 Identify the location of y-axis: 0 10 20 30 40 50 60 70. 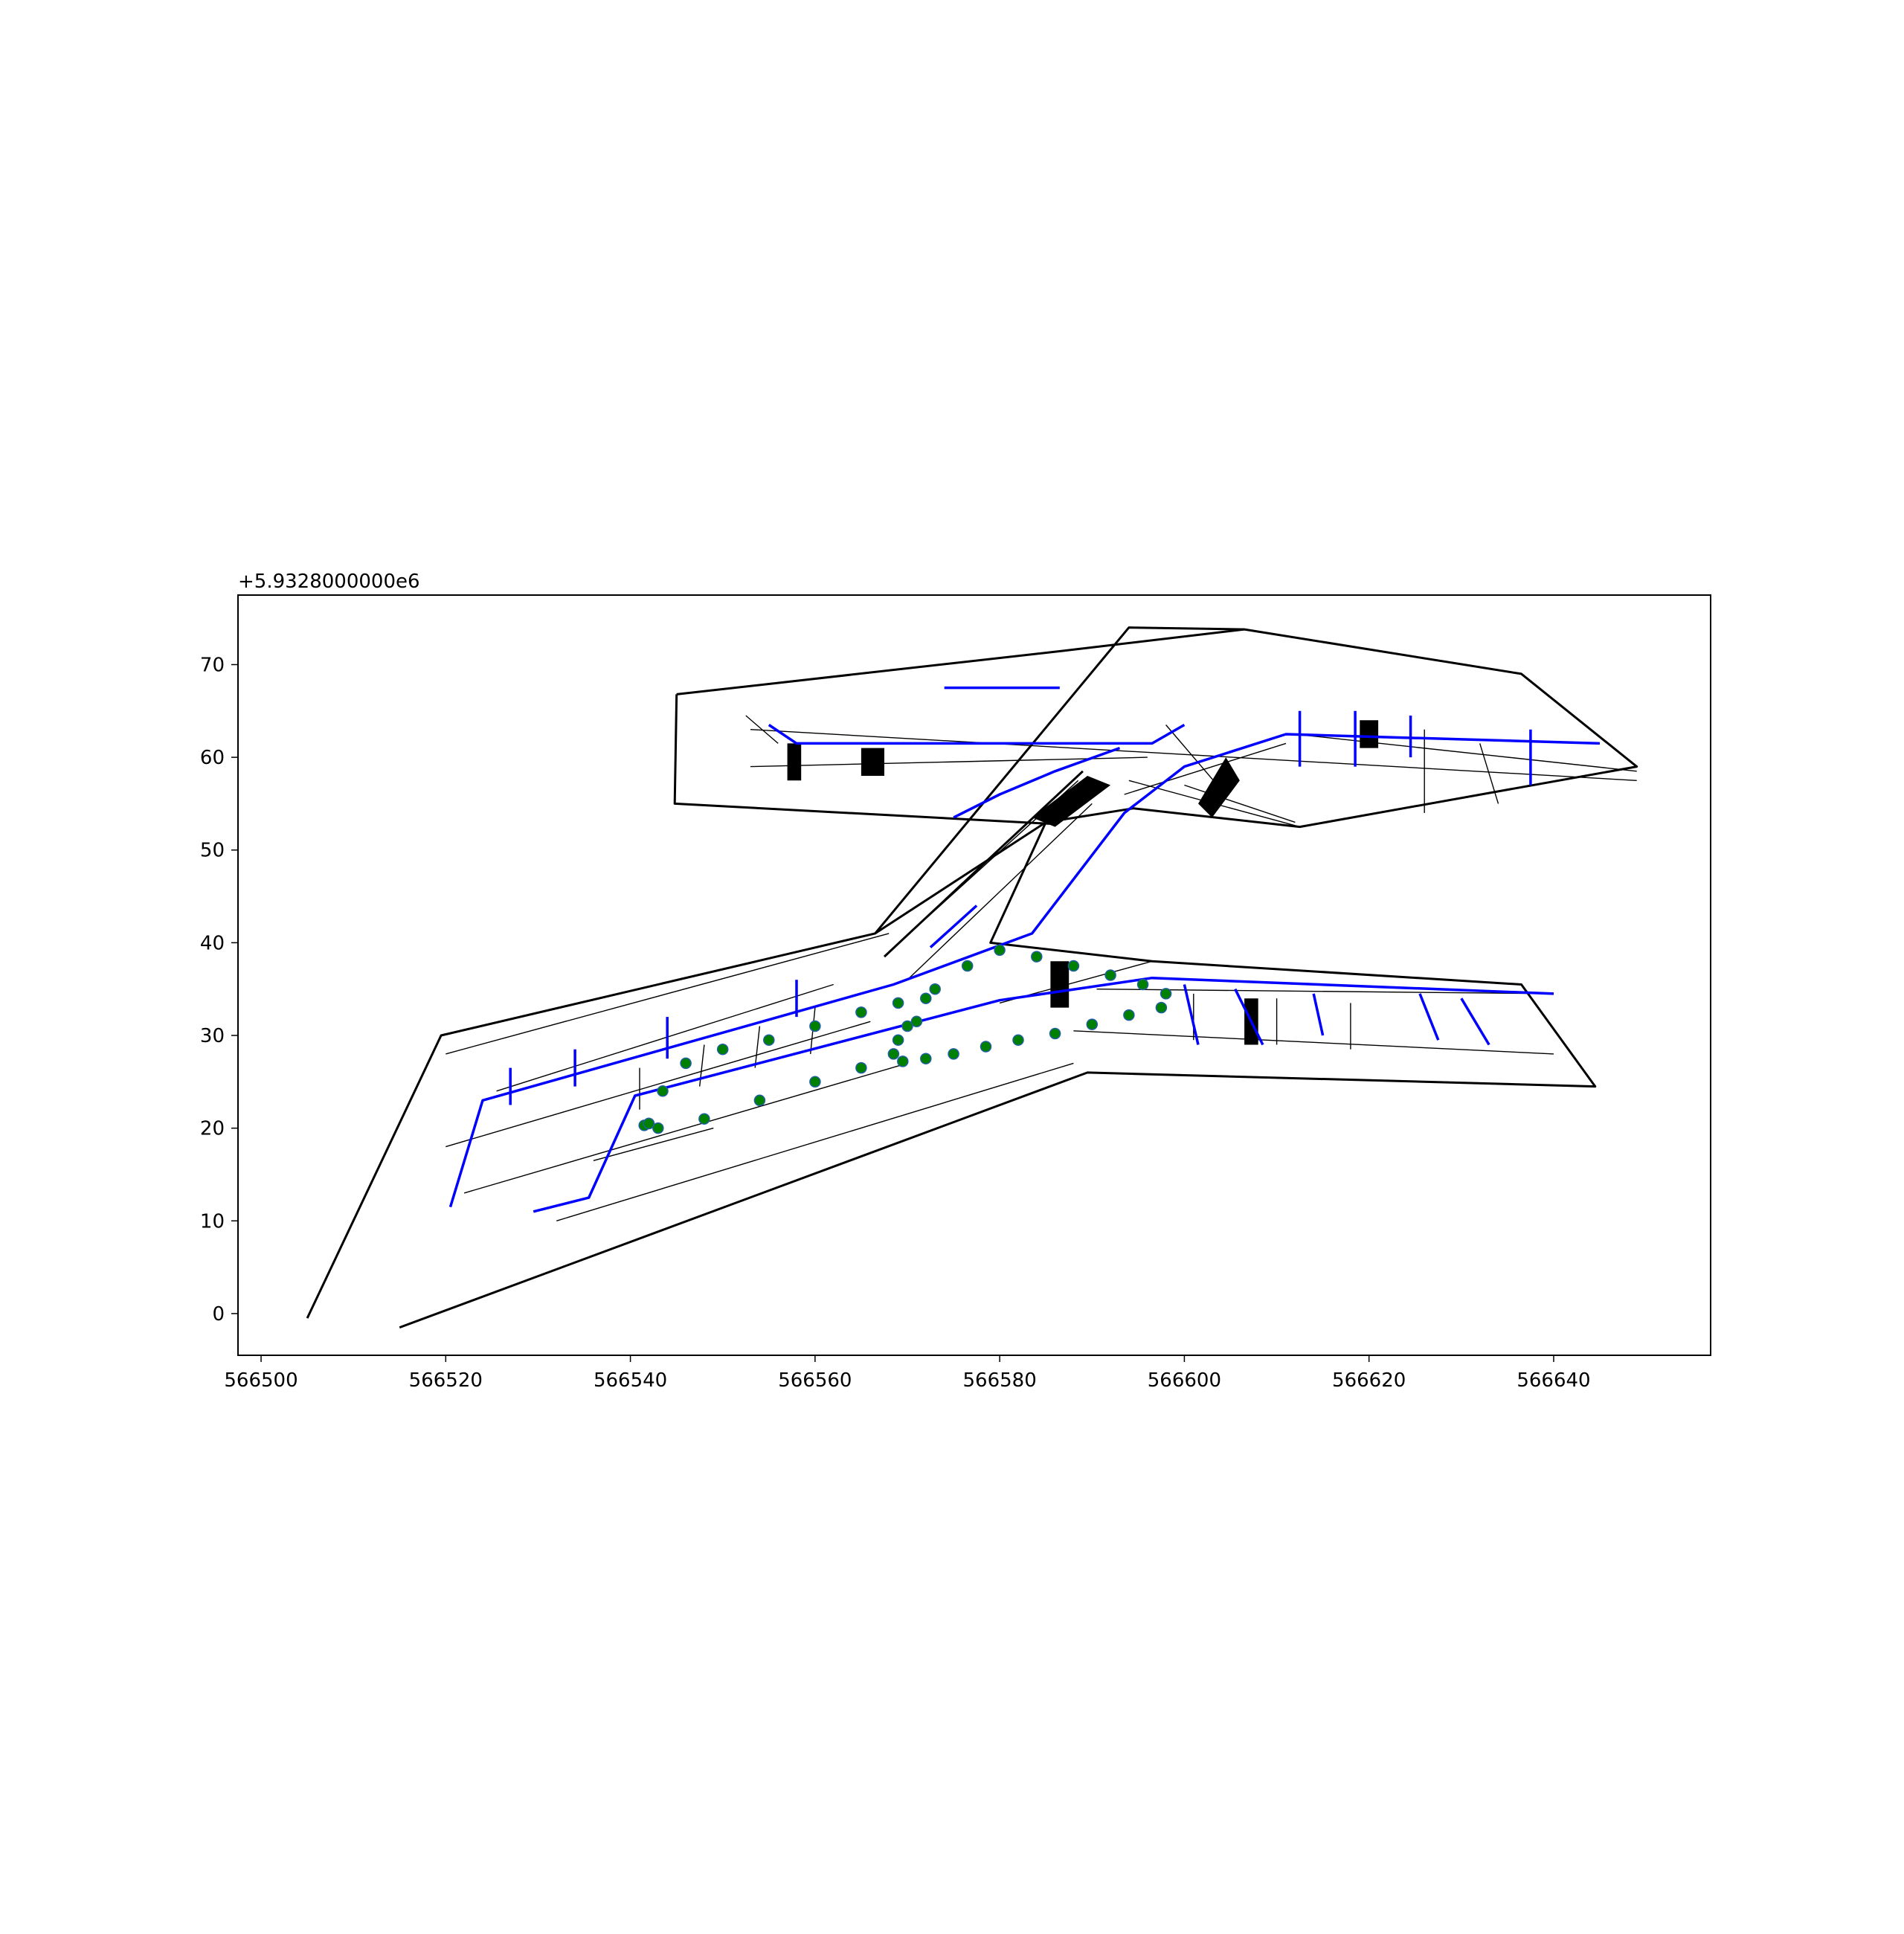
(219, 990).